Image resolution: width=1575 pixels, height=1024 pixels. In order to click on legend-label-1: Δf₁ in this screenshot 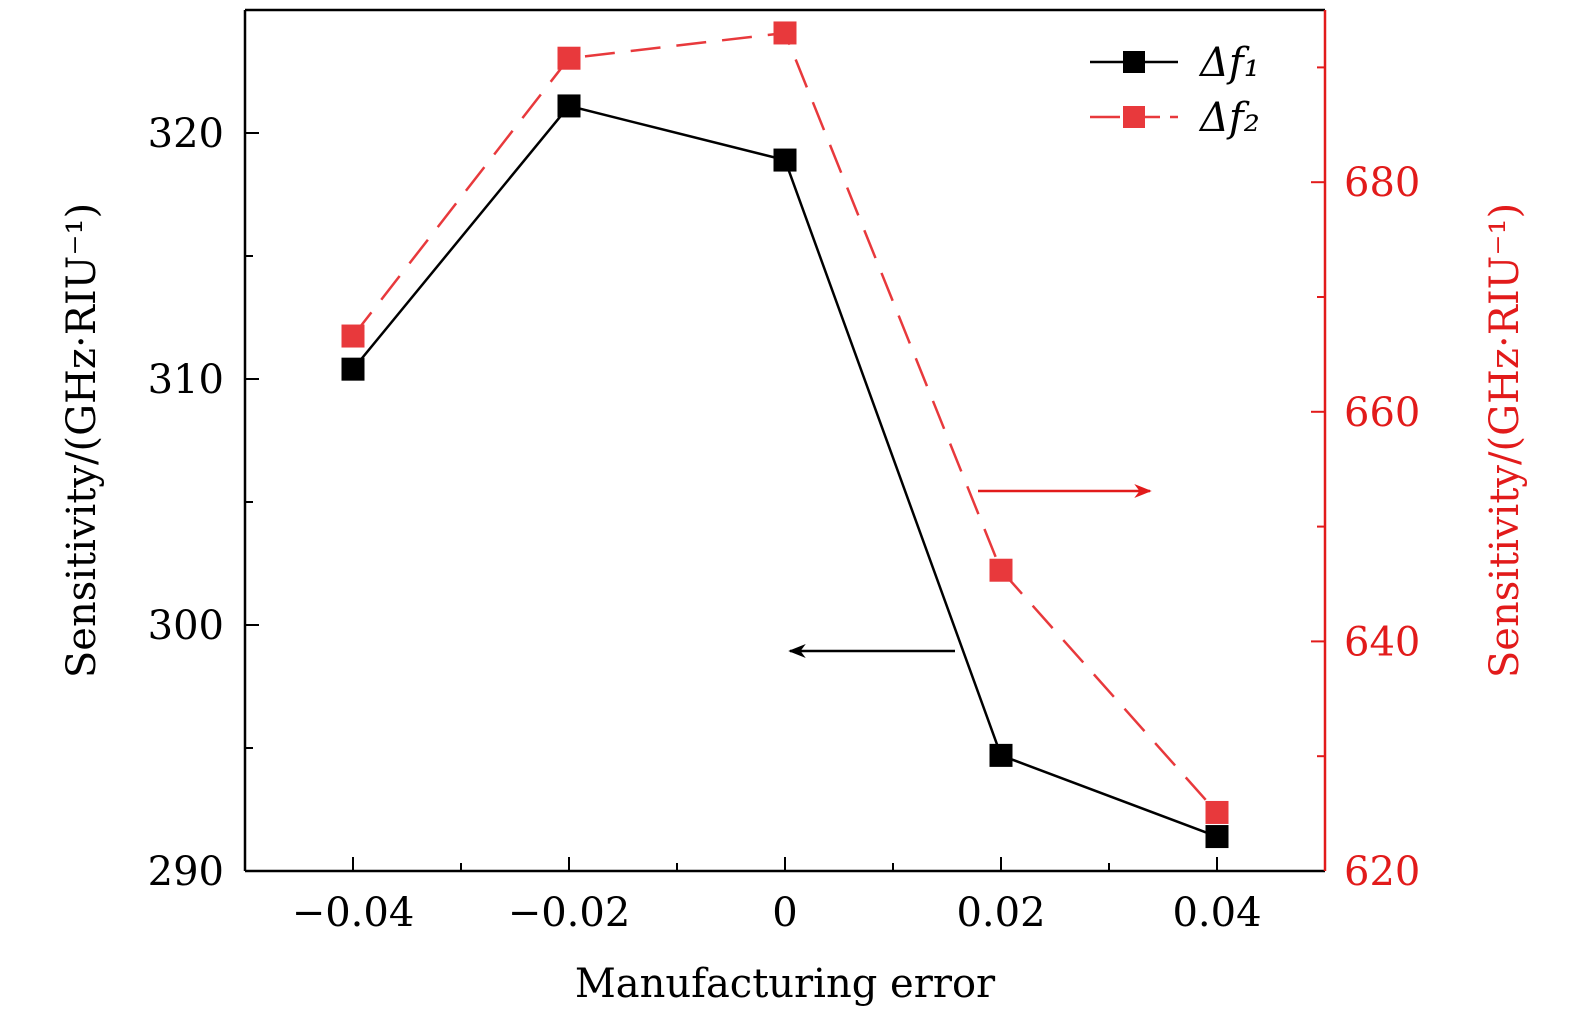, I will do `click(1229, 63)`.